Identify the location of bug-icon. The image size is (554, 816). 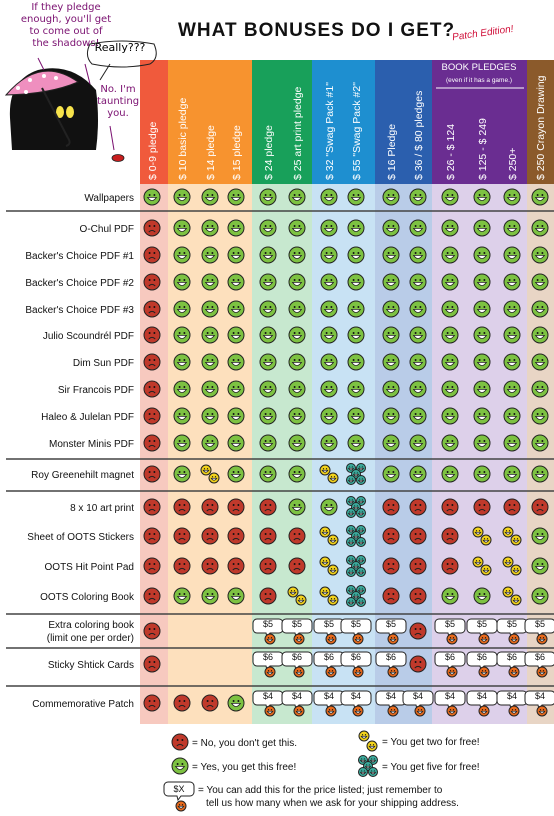
(118, 158).